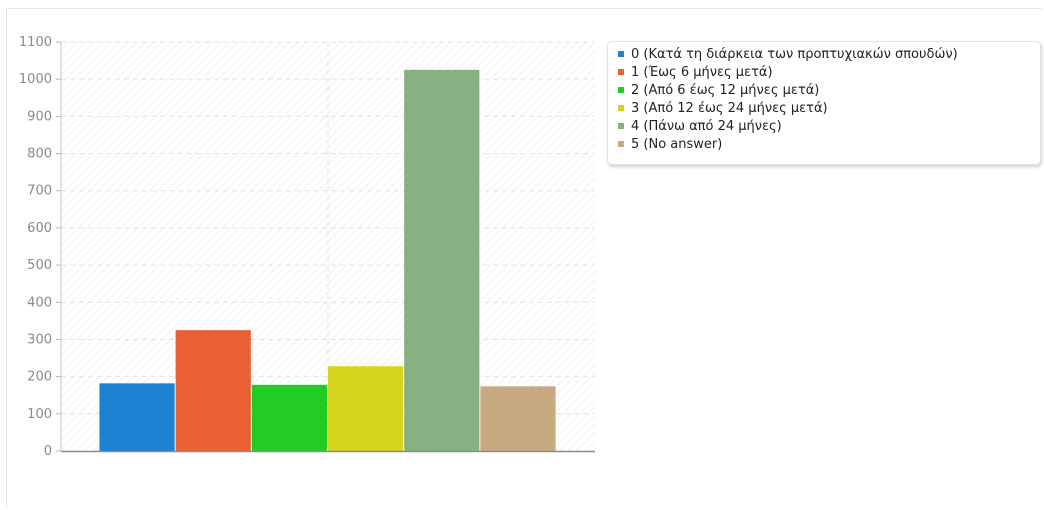 The image size is (1044, 510). What do you see at coordinates (39, 302) in the screenshot?
I see `y-tick-label: 400` at bounding box center [39, 302].